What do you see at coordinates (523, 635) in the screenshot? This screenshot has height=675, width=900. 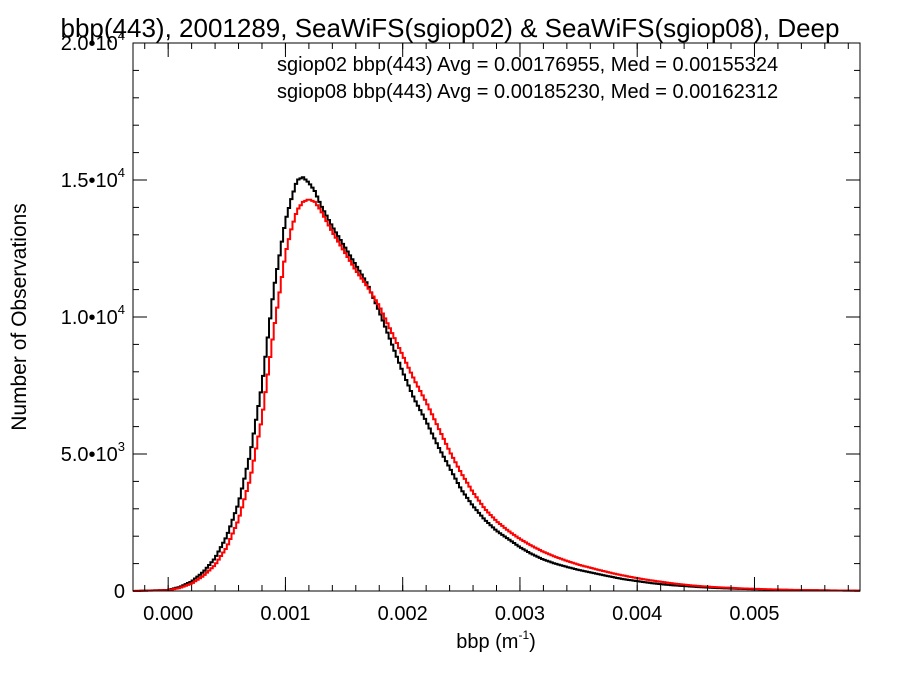 I see `x-axis-label-superscript: -1` at bounding box center [523, 635].